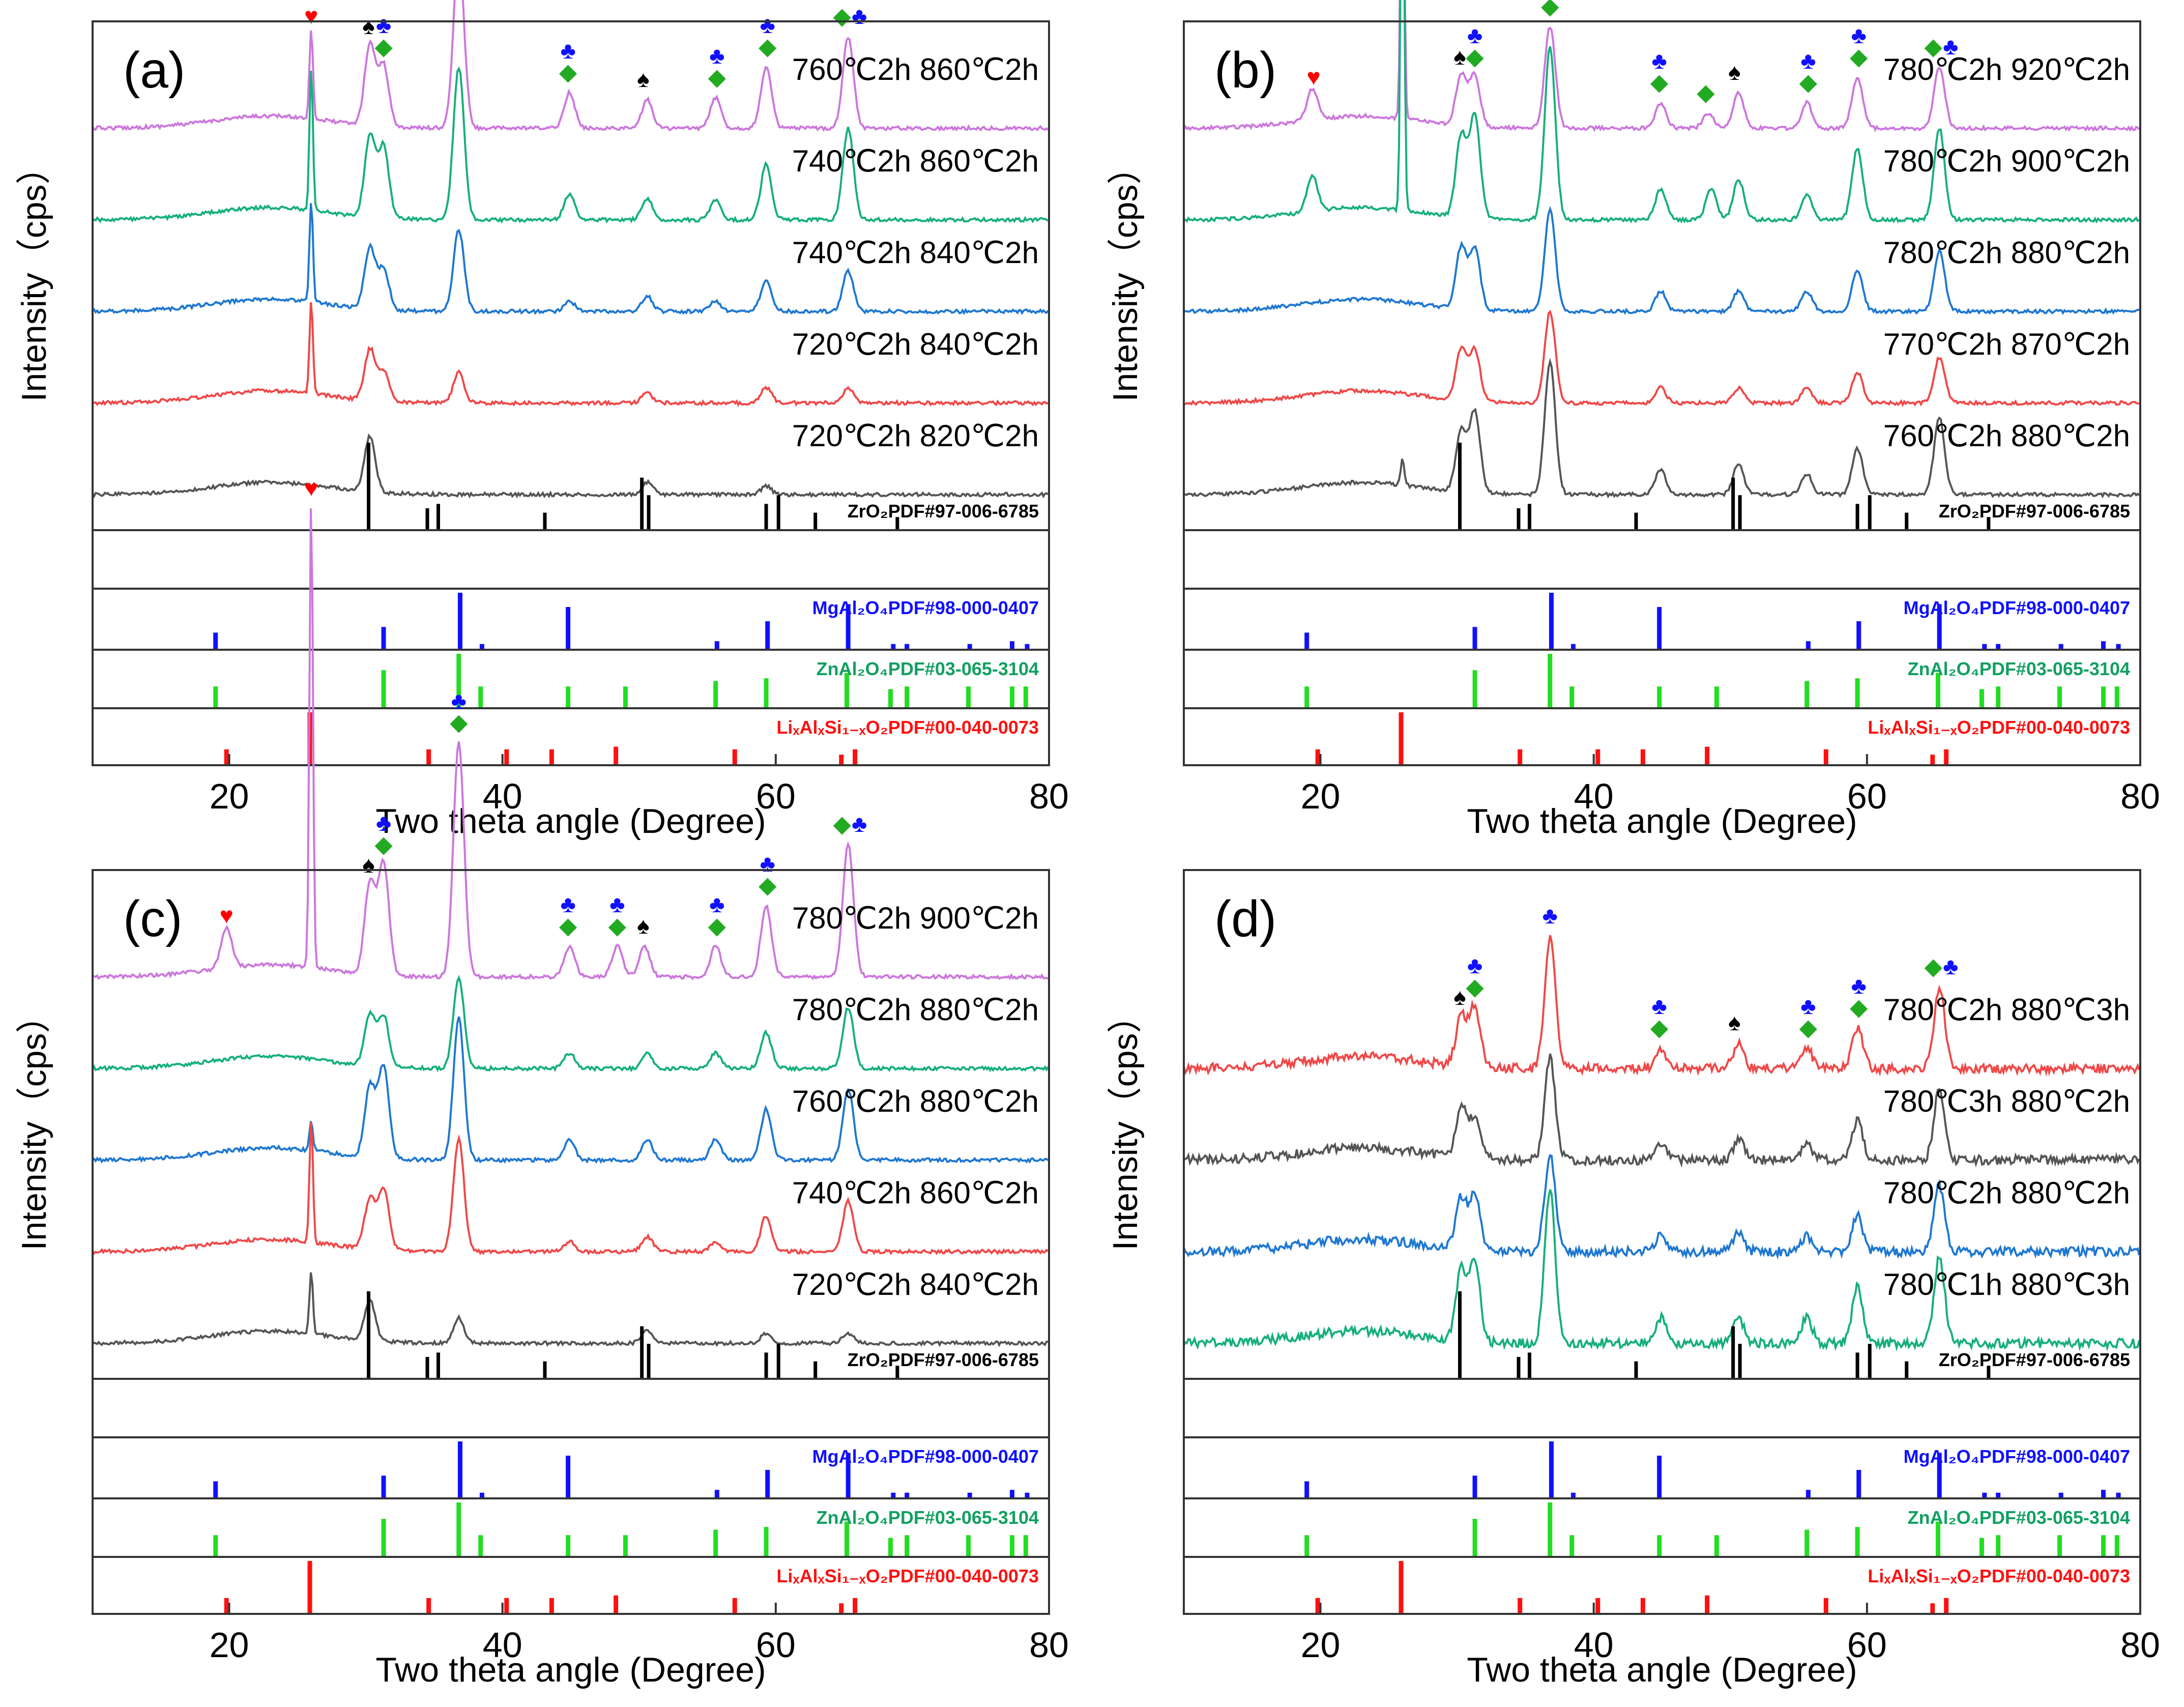 This screenshot has width=2184, height=1707. What do you see at coordinates (154, 71) in the screenshot?
I see `panel-label: (a)` at bounding box center [154, 71].